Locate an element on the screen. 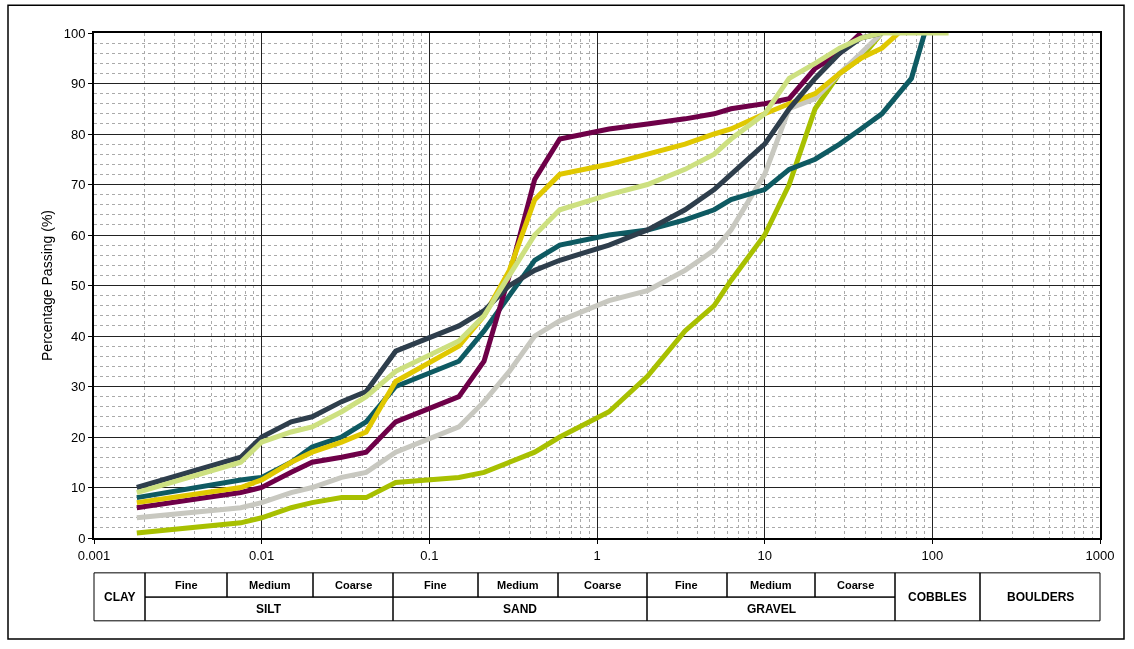 The height and width of the screenshot is (649, 1134). y-tick-label: 30 is located at coordinates (78, 387).